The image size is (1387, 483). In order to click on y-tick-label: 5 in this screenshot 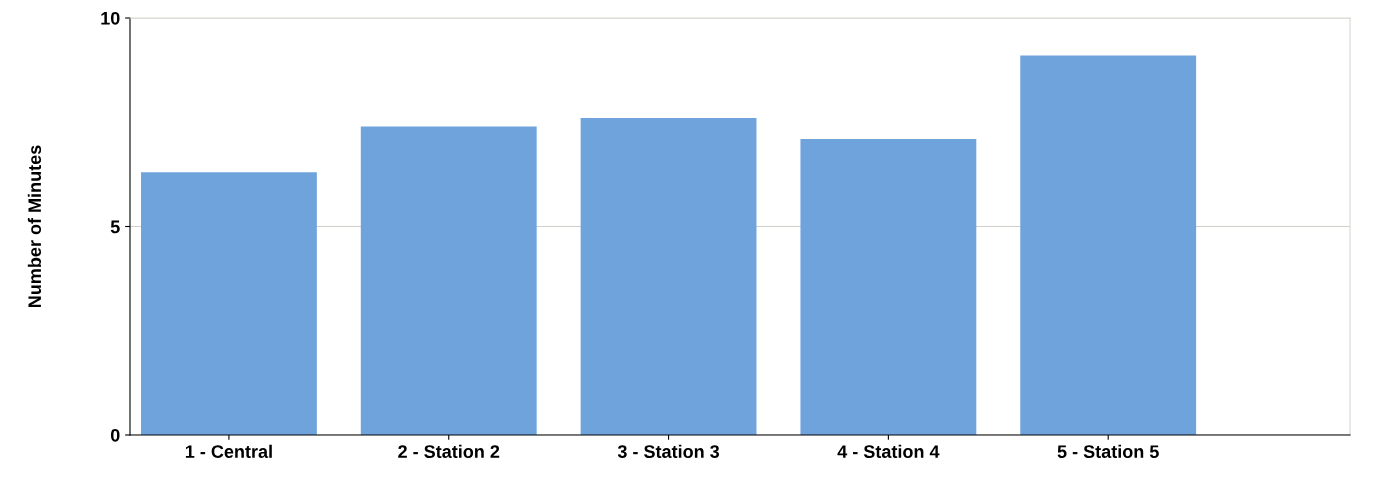, I will do `click(115, 227)`.